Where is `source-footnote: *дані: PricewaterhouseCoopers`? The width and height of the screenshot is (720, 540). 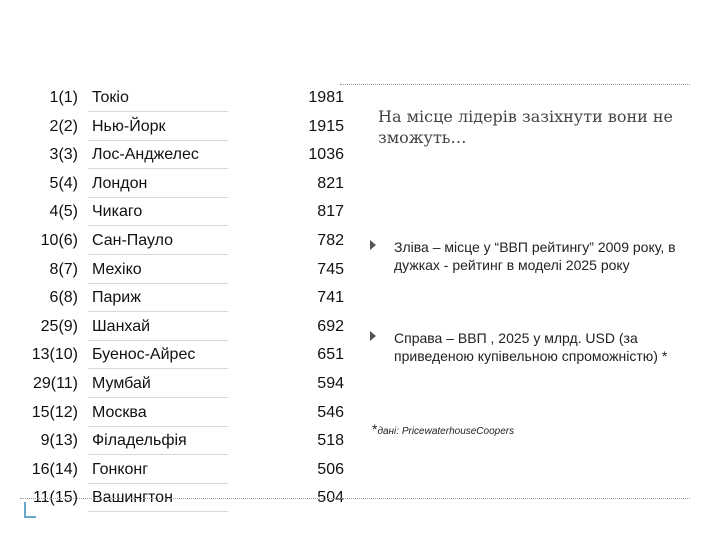
source-footnote: *дані: PricewaterhouseCoopers is located at coordinates (443, 429).